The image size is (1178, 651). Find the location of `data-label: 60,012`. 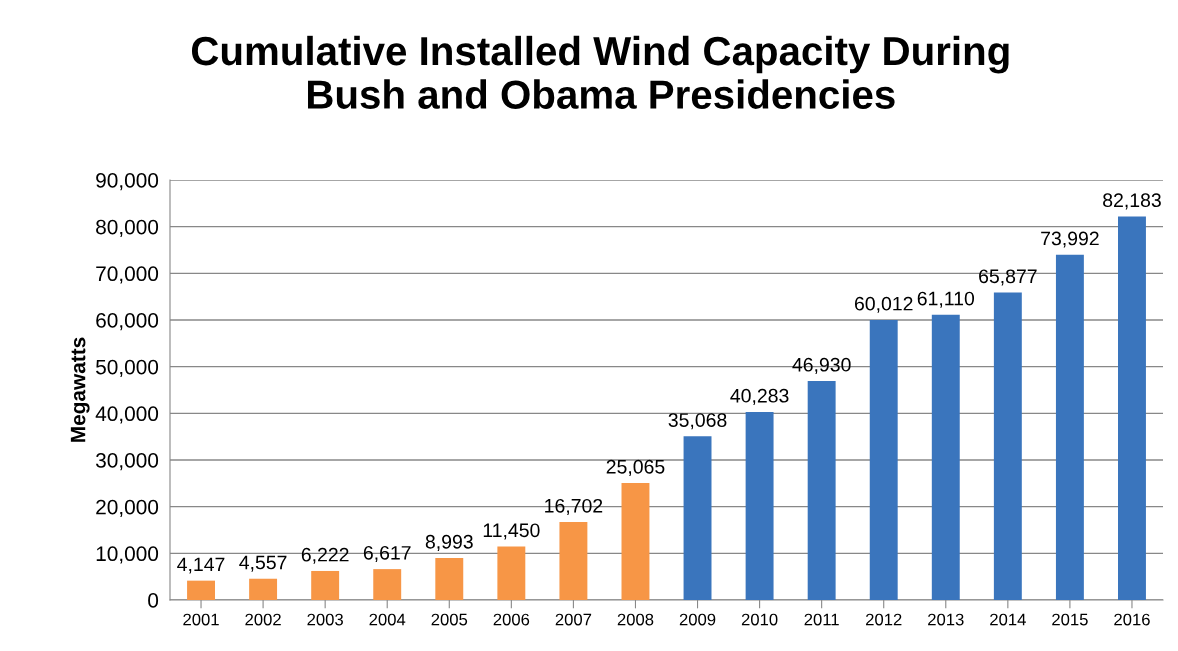

data-label: 60,012 is located at coordinates (883, 304).